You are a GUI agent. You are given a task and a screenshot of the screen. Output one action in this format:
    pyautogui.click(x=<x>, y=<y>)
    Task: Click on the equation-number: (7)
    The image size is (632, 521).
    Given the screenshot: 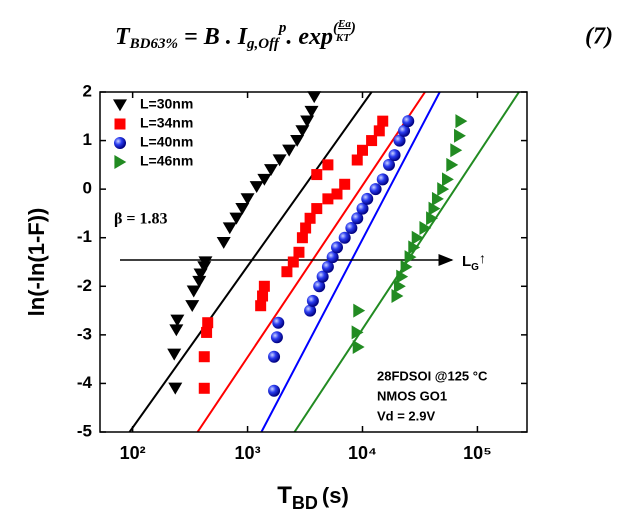 What is the action you would take?
    pyautogui.click(x=599, y=37)
    